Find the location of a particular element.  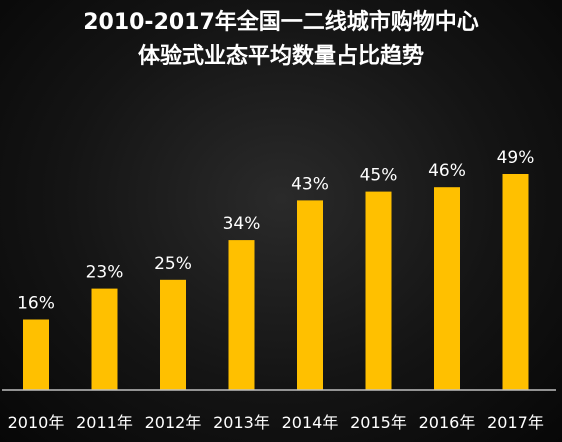

data-label-2011年: 23% is located at coordinates (105, 273).